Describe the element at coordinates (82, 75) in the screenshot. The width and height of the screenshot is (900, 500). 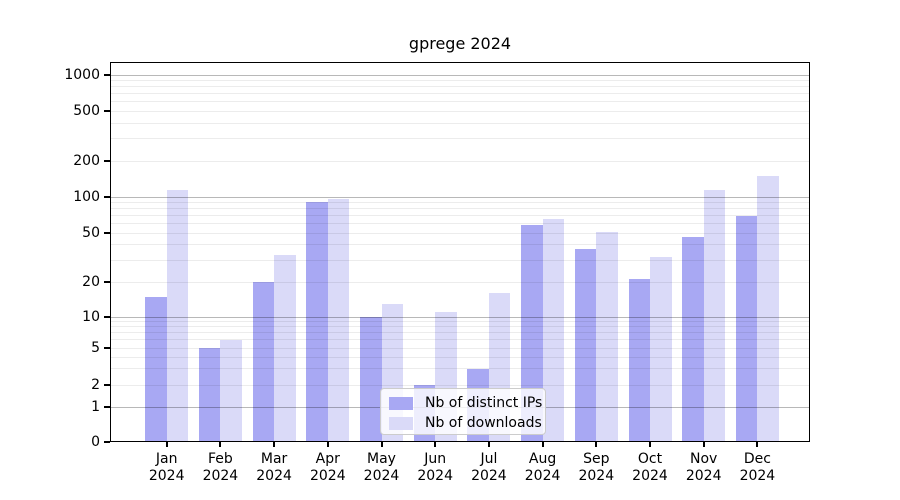
I see `y-tick-label-1000: 1000` at that location.